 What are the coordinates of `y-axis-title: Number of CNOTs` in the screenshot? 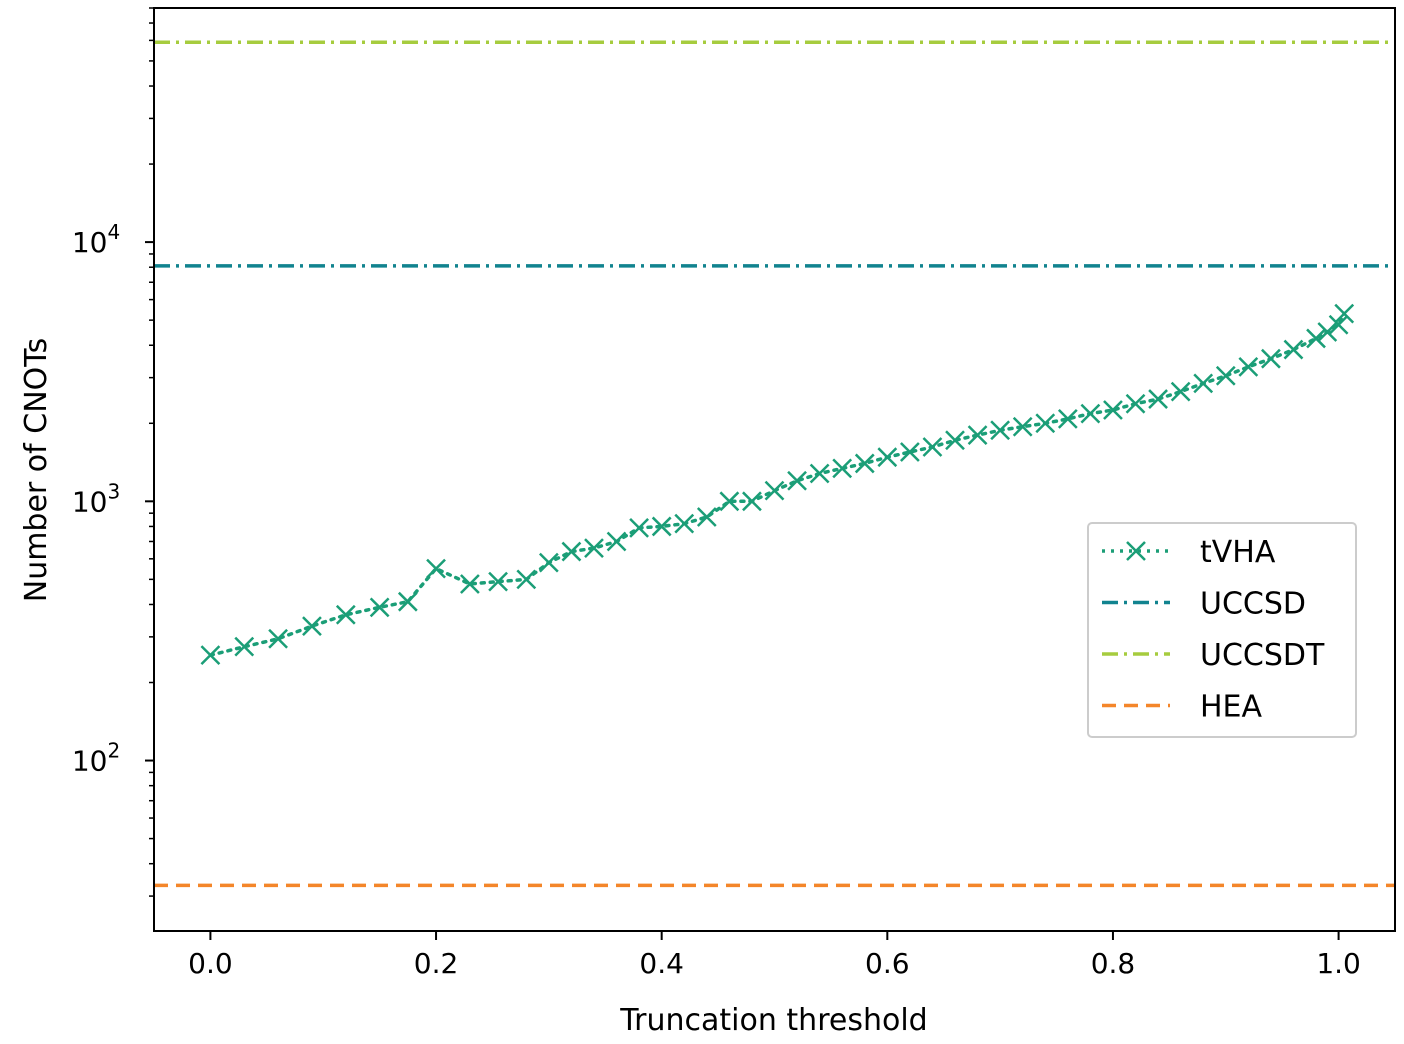 It's located at (36, 470).